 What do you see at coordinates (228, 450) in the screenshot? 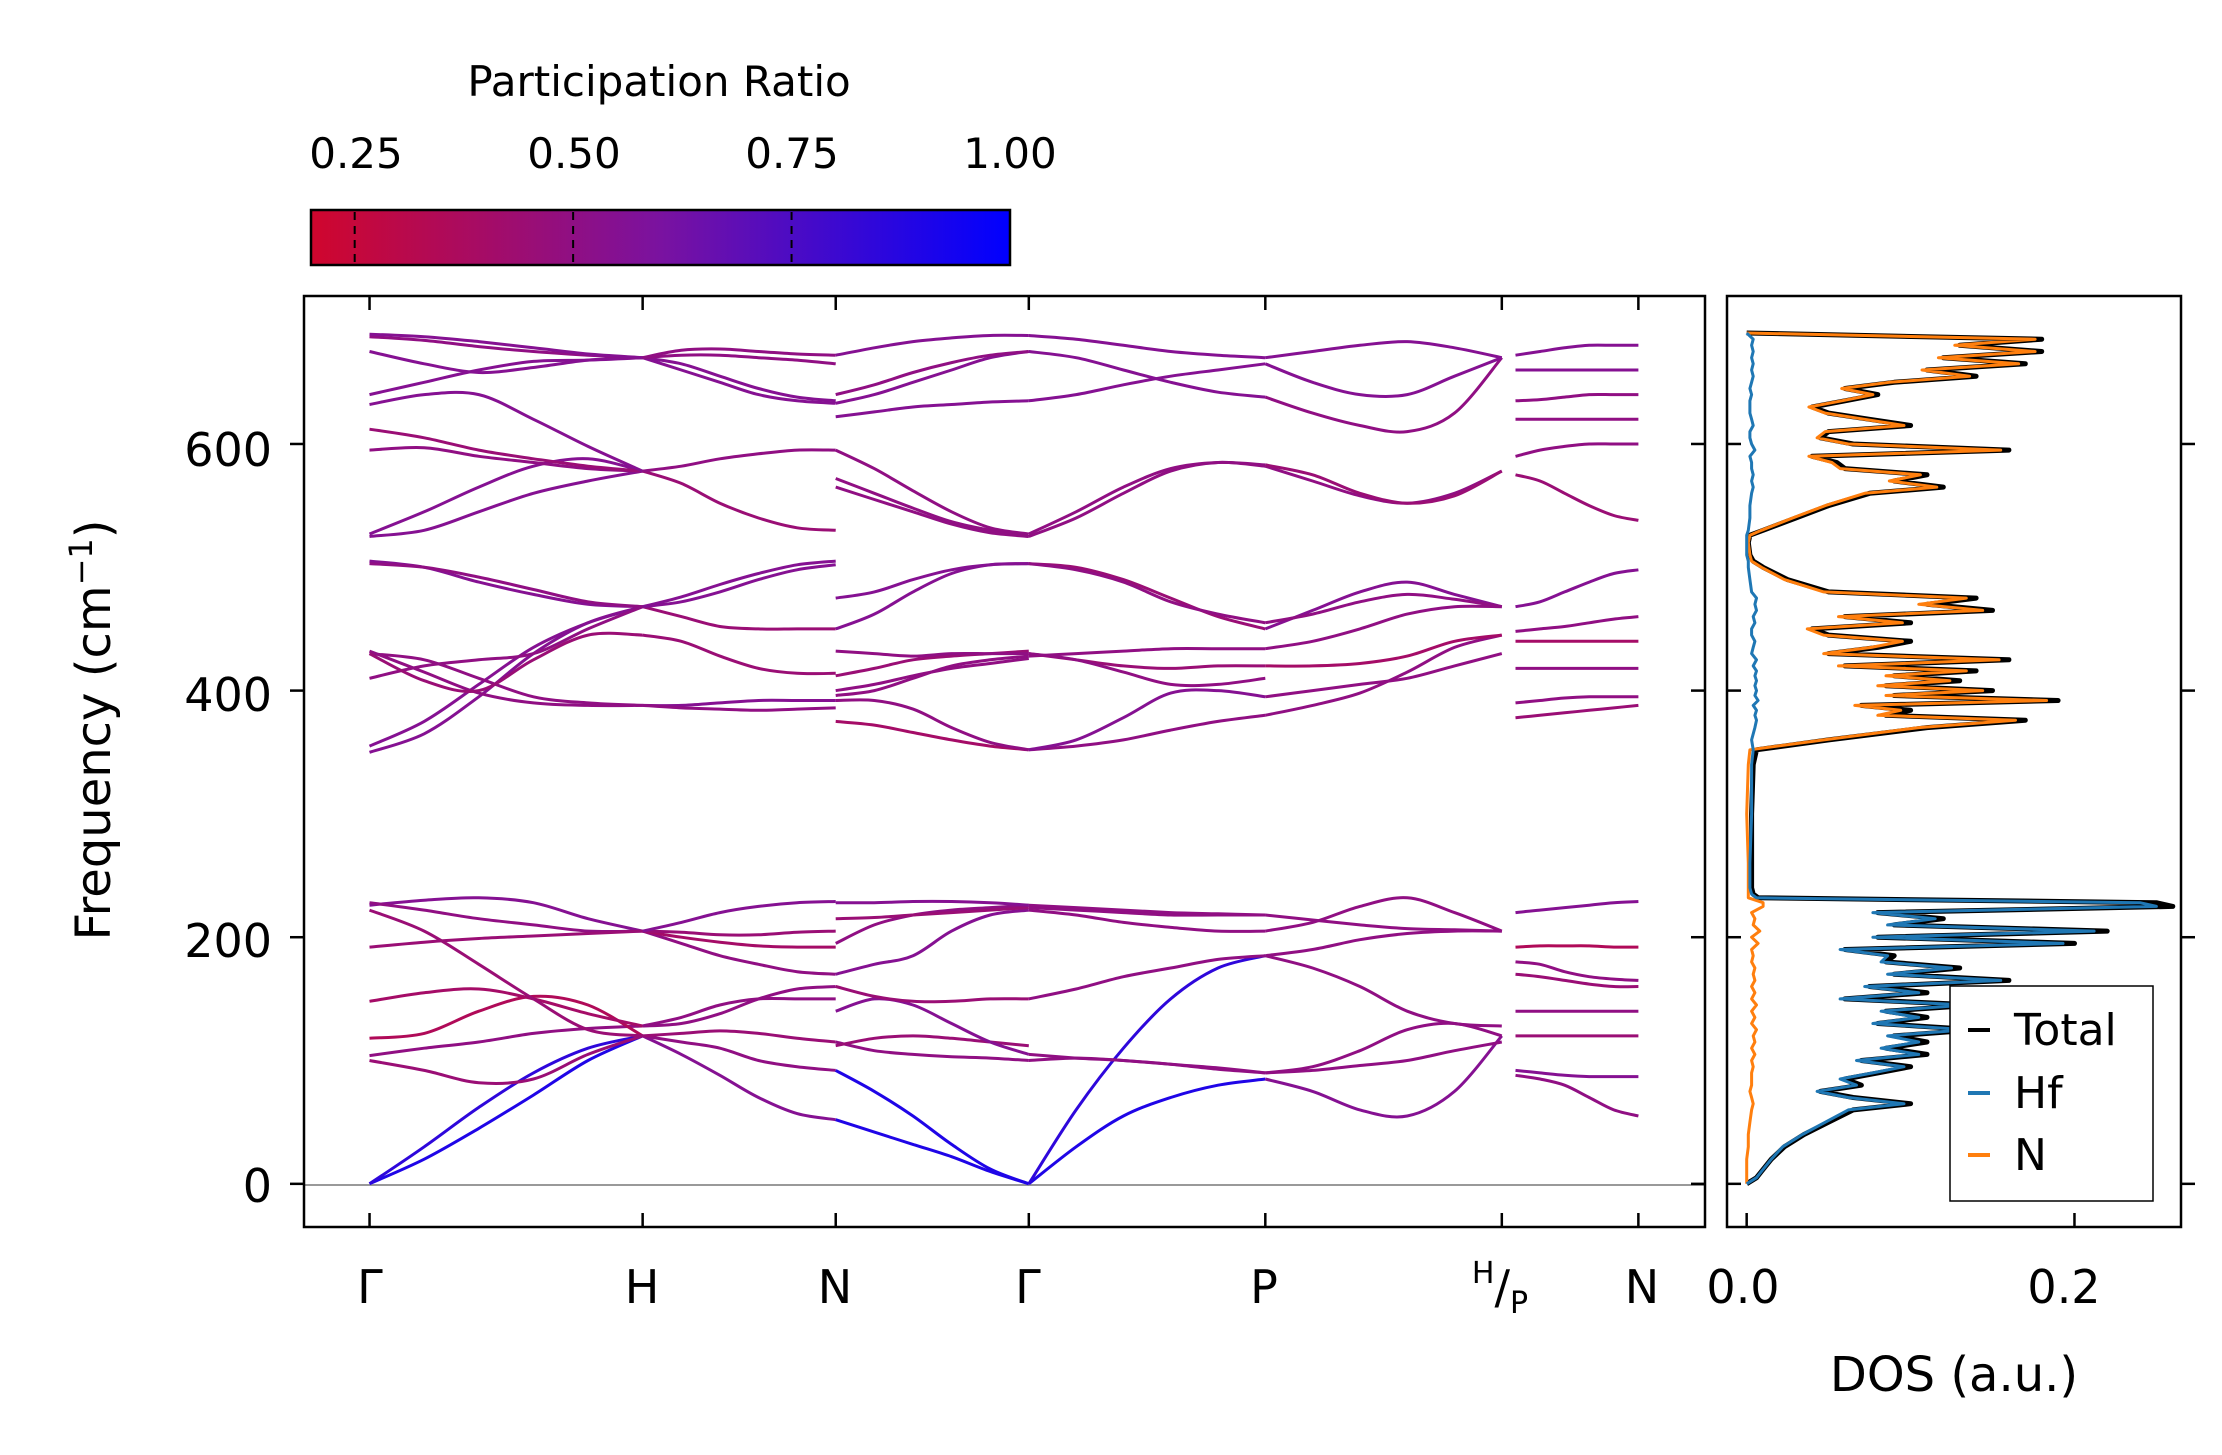
I see `y-tick-label: 600` at bounding box center [228, 450].